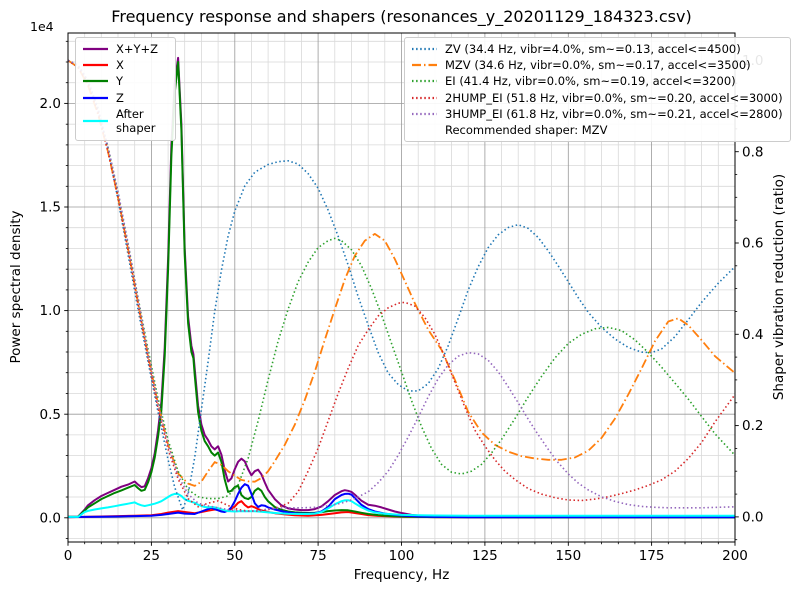 The image size is (800, 600). I want to click on legend-label-z: Z, so click(120, 97).